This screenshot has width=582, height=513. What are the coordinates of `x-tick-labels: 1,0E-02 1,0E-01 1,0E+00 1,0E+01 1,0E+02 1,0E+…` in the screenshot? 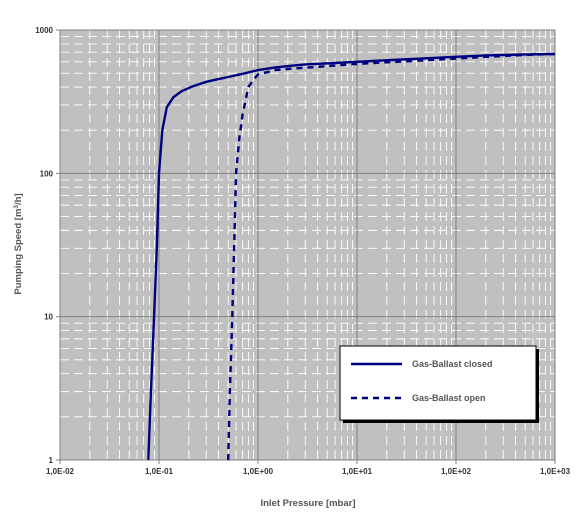 It's located at (308, 471).